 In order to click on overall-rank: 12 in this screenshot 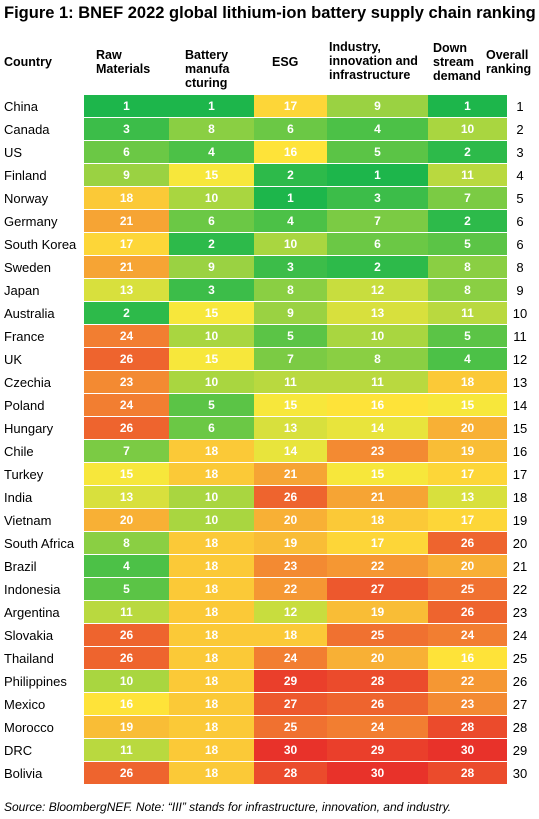, I will do `click(520, 359)`.